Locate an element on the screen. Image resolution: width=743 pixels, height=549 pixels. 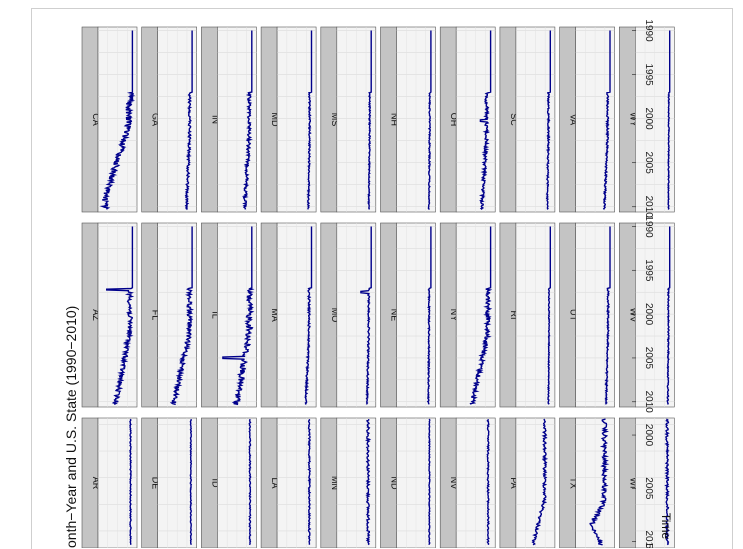
series-line-WV is located at coordinates (668, 315).